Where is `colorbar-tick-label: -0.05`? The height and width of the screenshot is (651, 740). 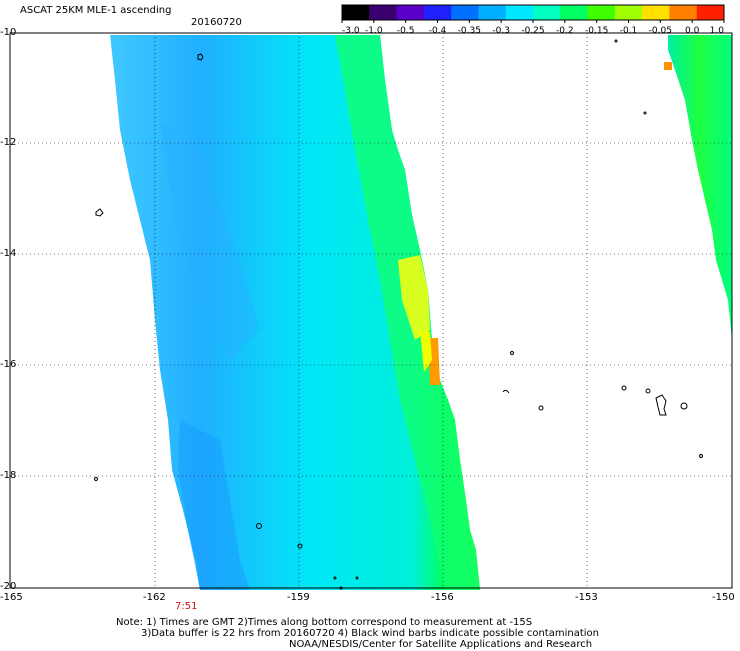 colorbar-tick-label: -0.05 is located at coordinates (660, 31).